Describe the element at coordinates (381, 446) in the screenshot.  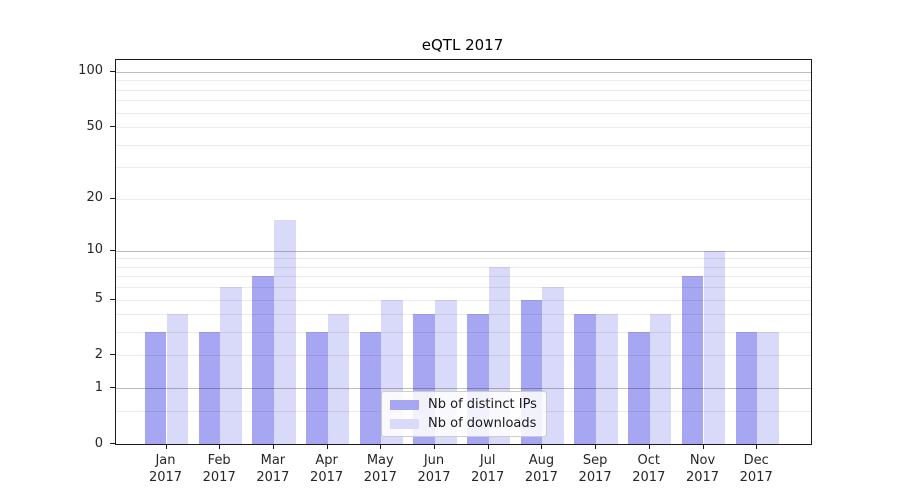
I see `x-tick-may` at that location.